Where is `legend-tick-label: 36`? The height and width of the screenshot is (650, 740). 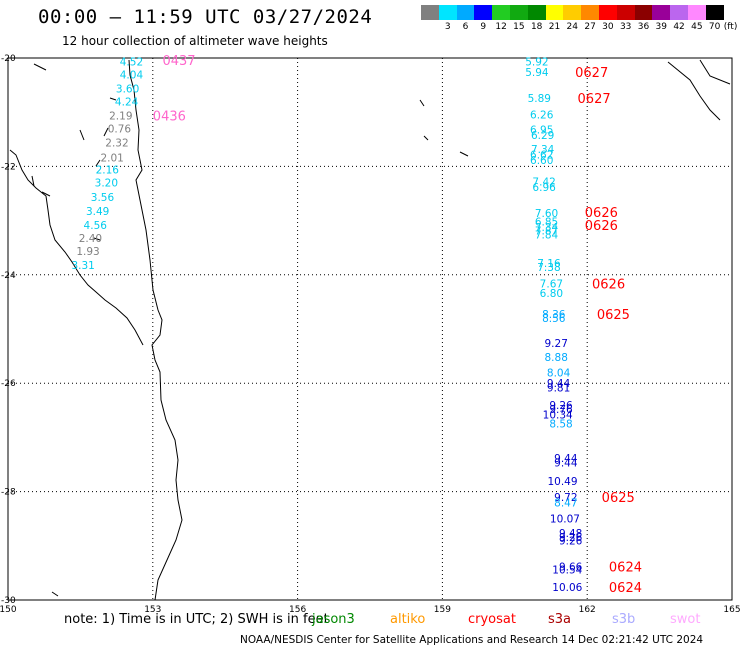 legend-tick-label: 36 is located at coordinates (643, 27).